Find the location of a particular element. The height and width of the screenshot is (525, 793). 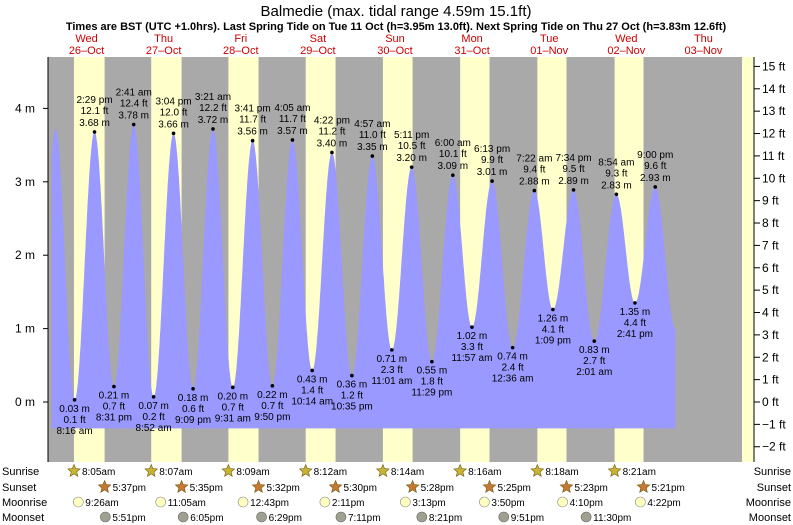

day-date-label: 29–Oct is located at coordinates (317, 51).